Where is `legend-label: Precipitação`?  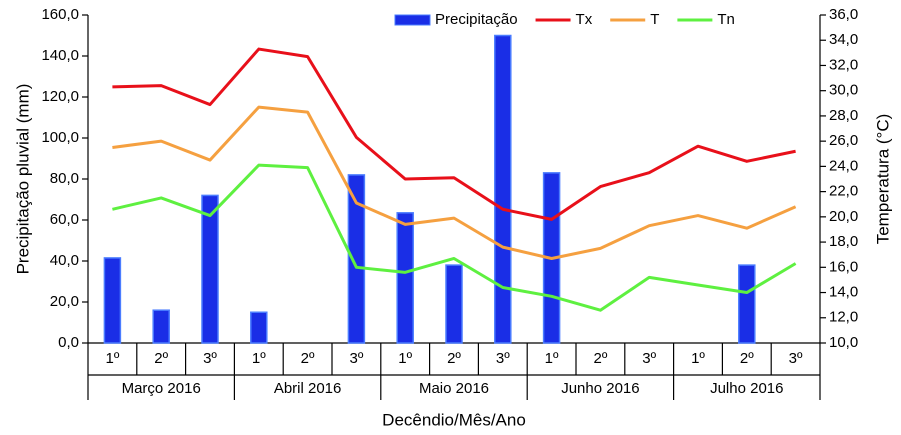
legend-label: Precipitação is located at coordinates (476, 19).